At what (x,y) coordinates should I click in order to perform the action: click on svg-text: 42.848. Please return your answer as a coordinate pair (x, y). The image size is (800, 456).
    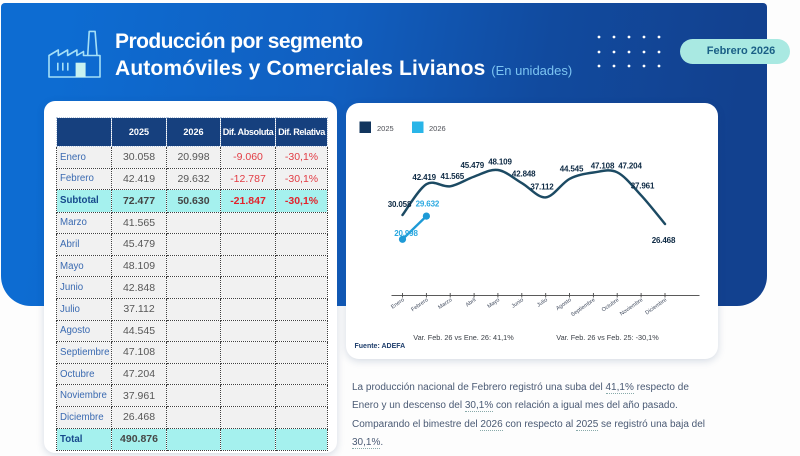
    Looking at the image, I should click on (524, 174).